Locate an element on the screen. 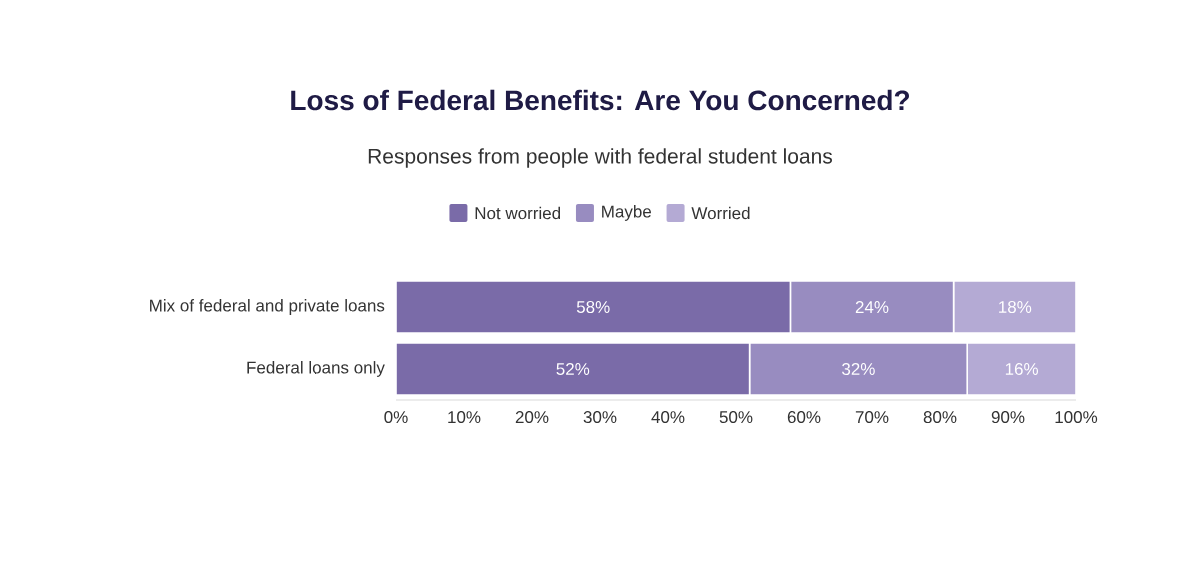 The height and width of the screenshot is (580, 1200). legend-label: Not worried is located at coordinates (518, 213).